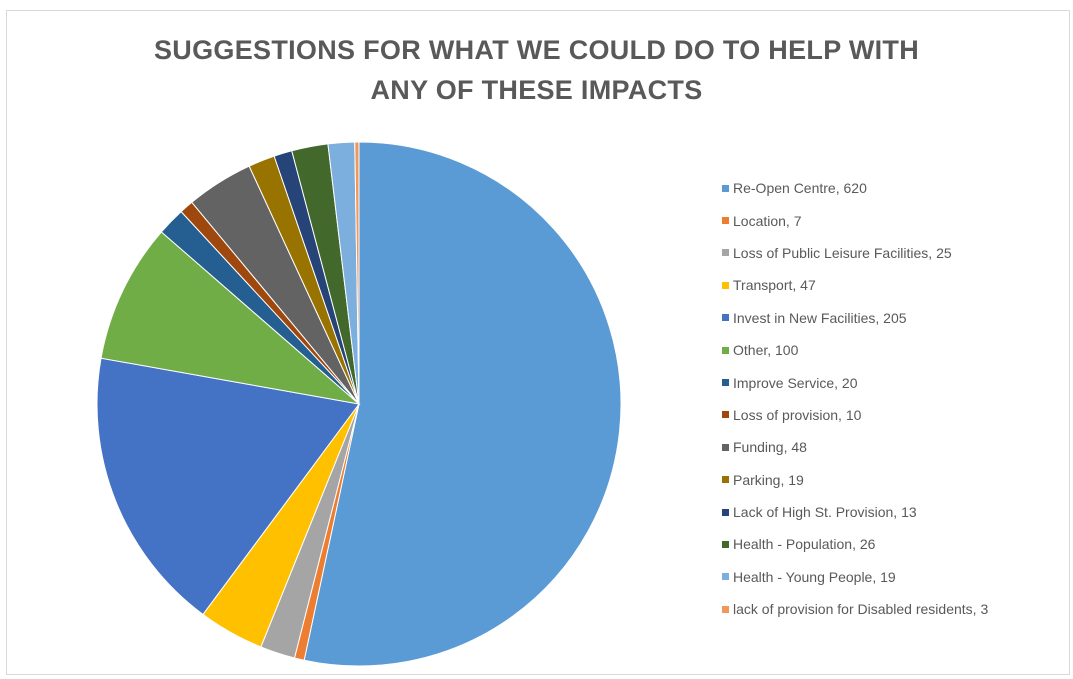  What do you see at coordinates (820, 317) in the screenshot?
I see `legend-label: Invest in New Facilities, 205` at bounding box center [820, 317].